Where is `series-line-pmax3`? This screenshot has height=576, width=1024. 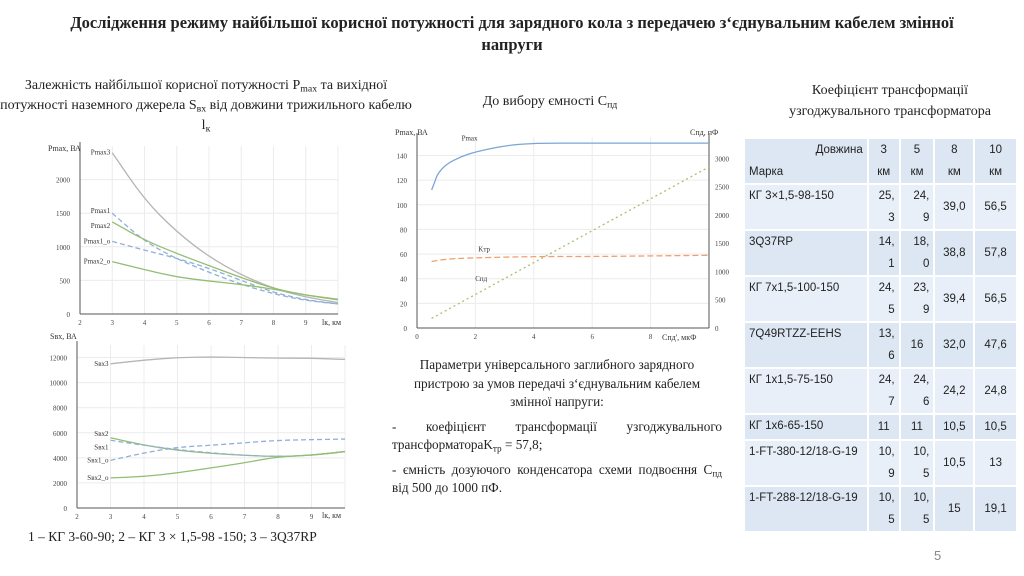
series-line-pmax3 is located at coordinates (225, 228).